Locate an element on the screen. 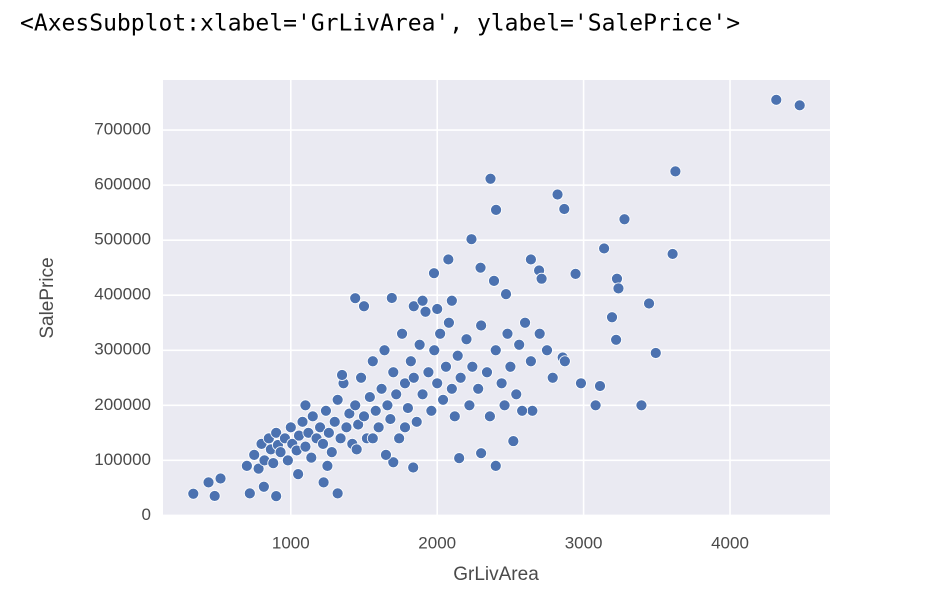 This screenshot has width=936, height=604. y-tick-label: 200000 is located at coordinates (122, 404).